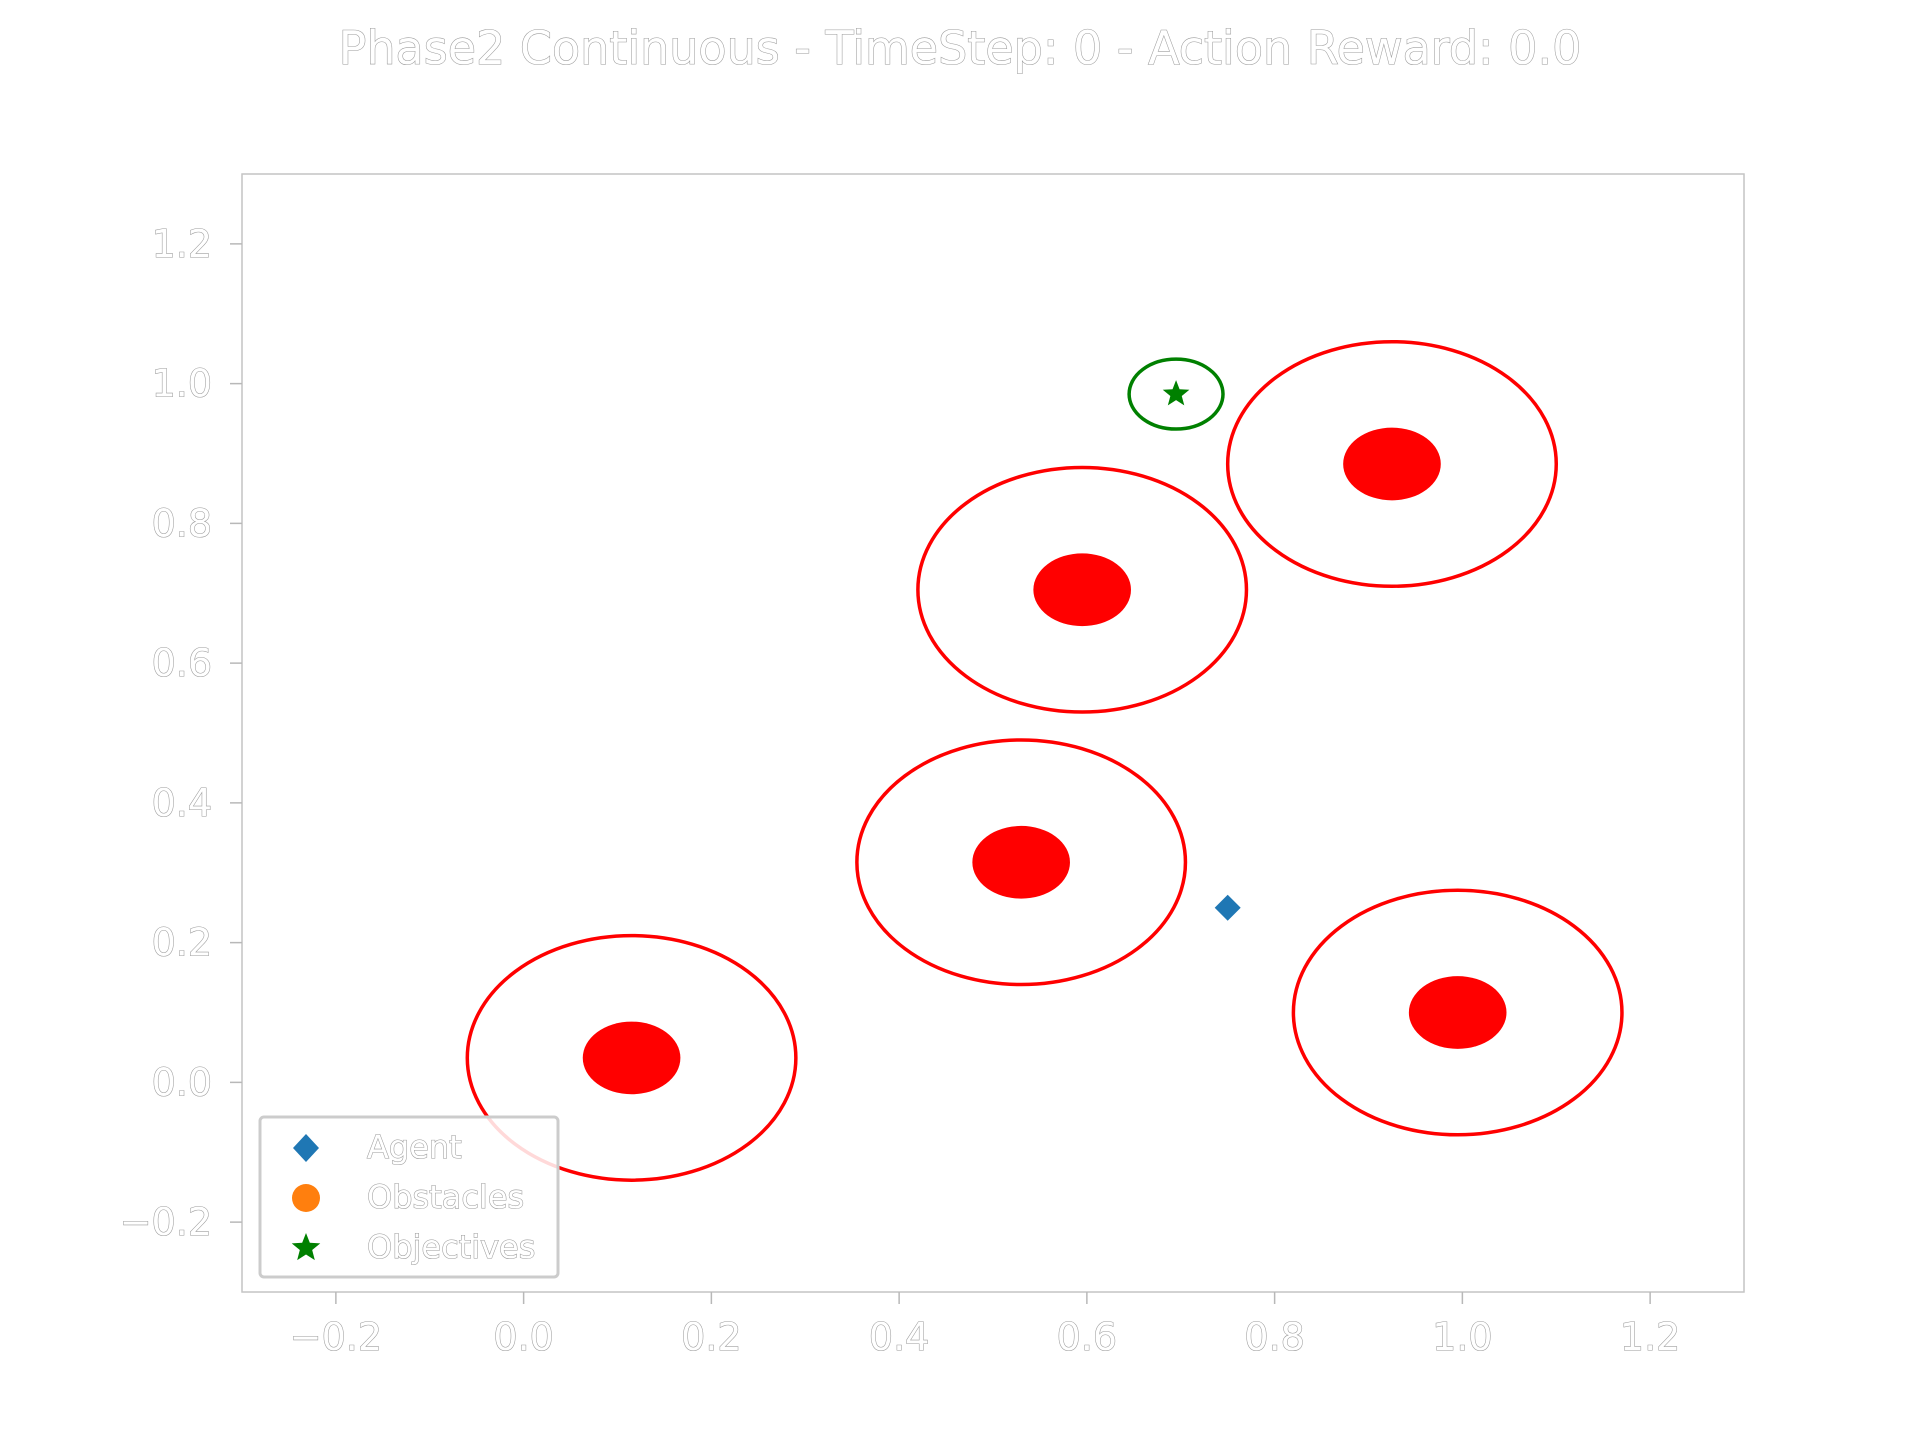  Describe the element at coordinates (180, 733) in the screenshot. I see `y-axis: −0.2 0.0 0.2 0.4 0.6 0.8 1.0 1.2` at that location.